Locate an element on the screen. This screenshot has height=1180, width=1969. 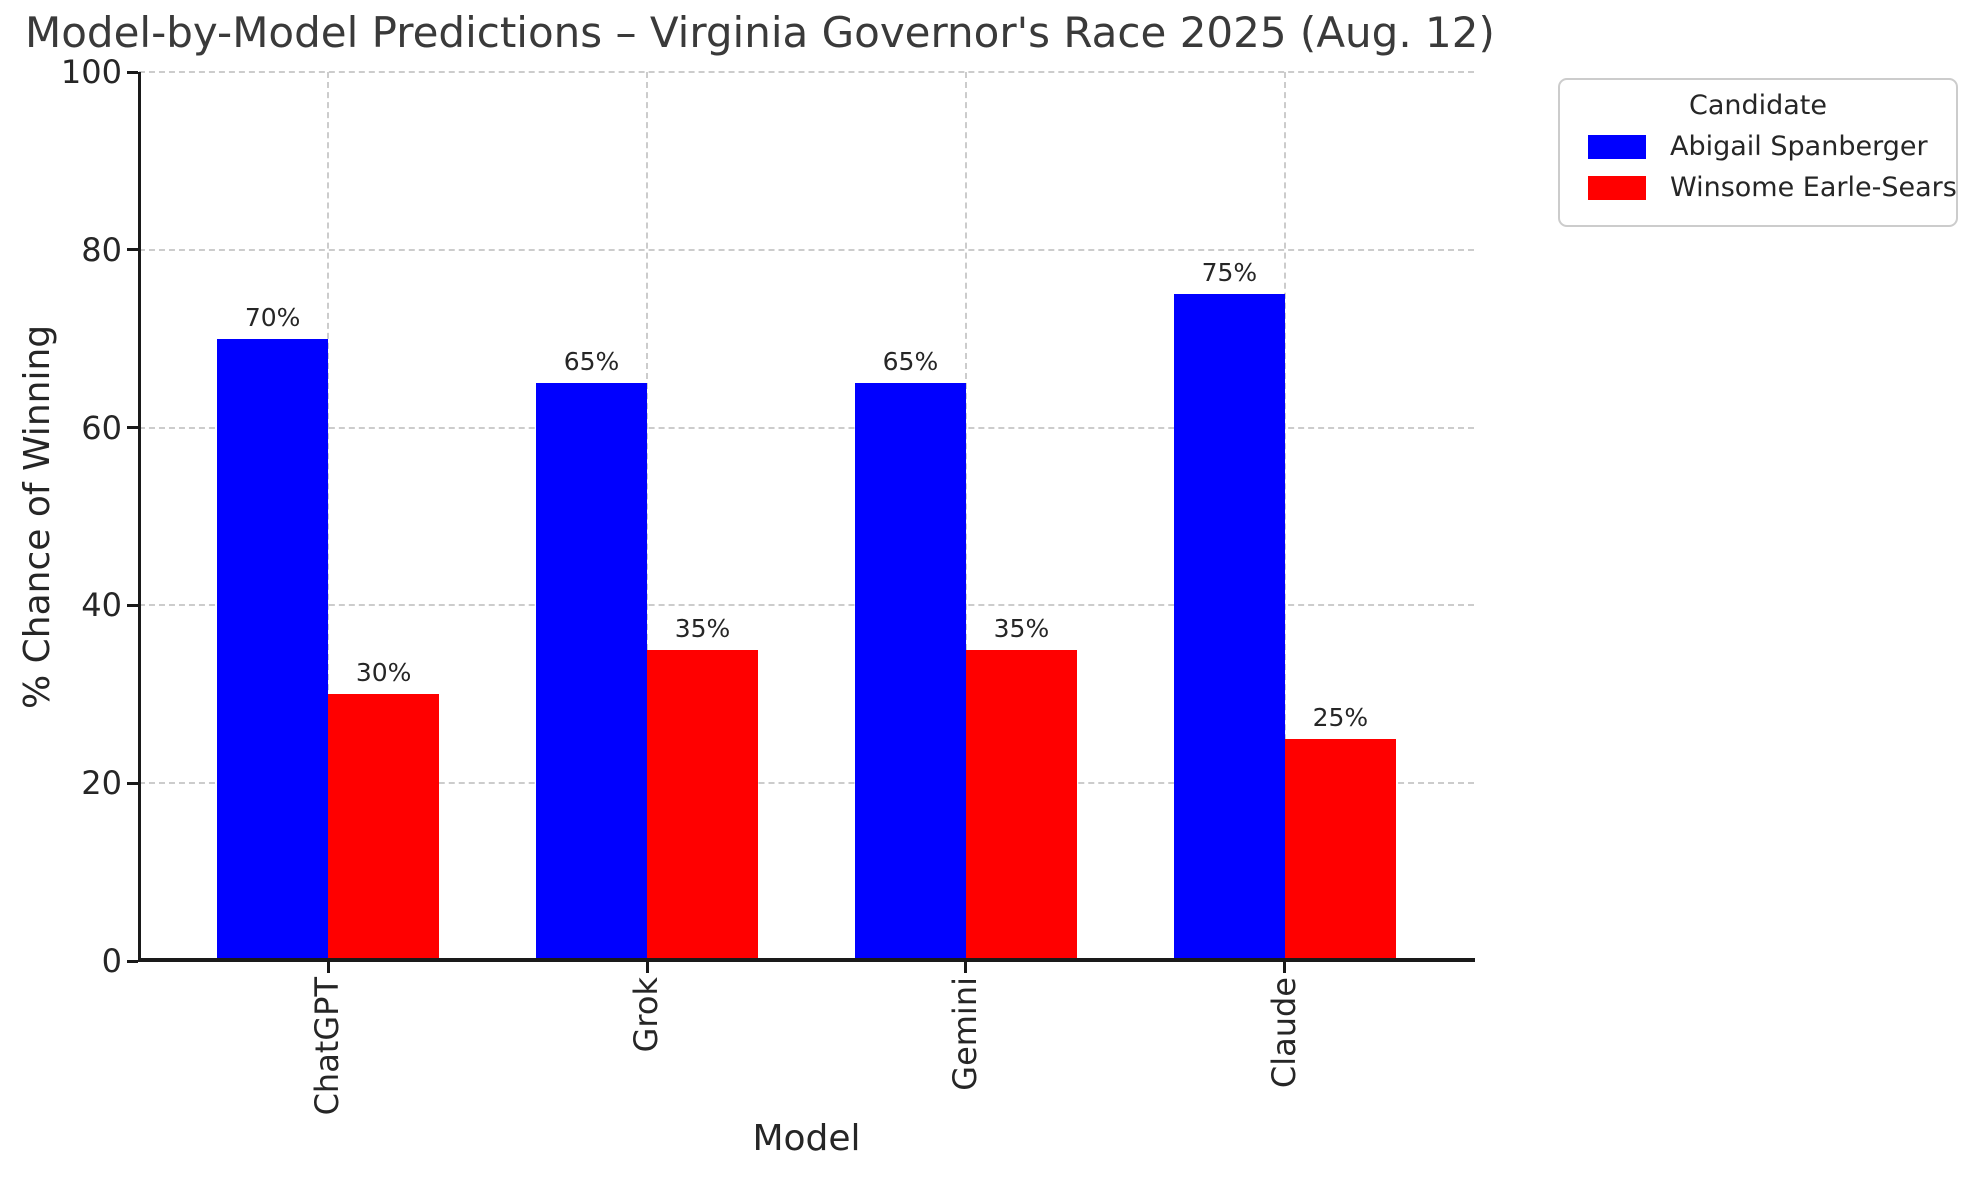
y-tick-label: 80 is located at coordinates (101, 249).